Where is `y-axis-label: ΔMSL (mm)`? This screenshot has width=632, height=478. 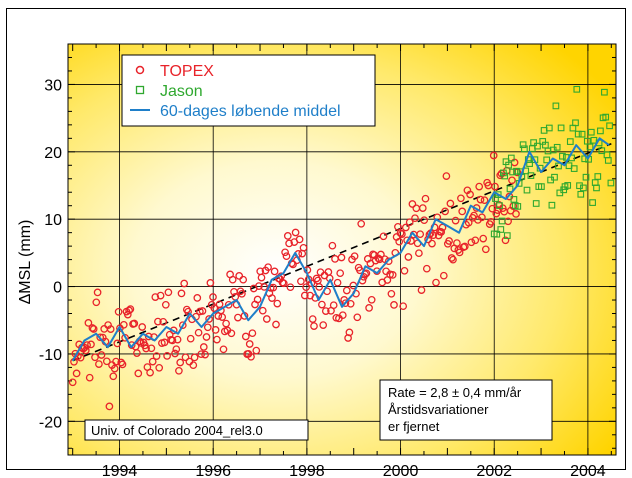 y-axis-label: ΔMSL (mm) is located at coordinates (25, 262).